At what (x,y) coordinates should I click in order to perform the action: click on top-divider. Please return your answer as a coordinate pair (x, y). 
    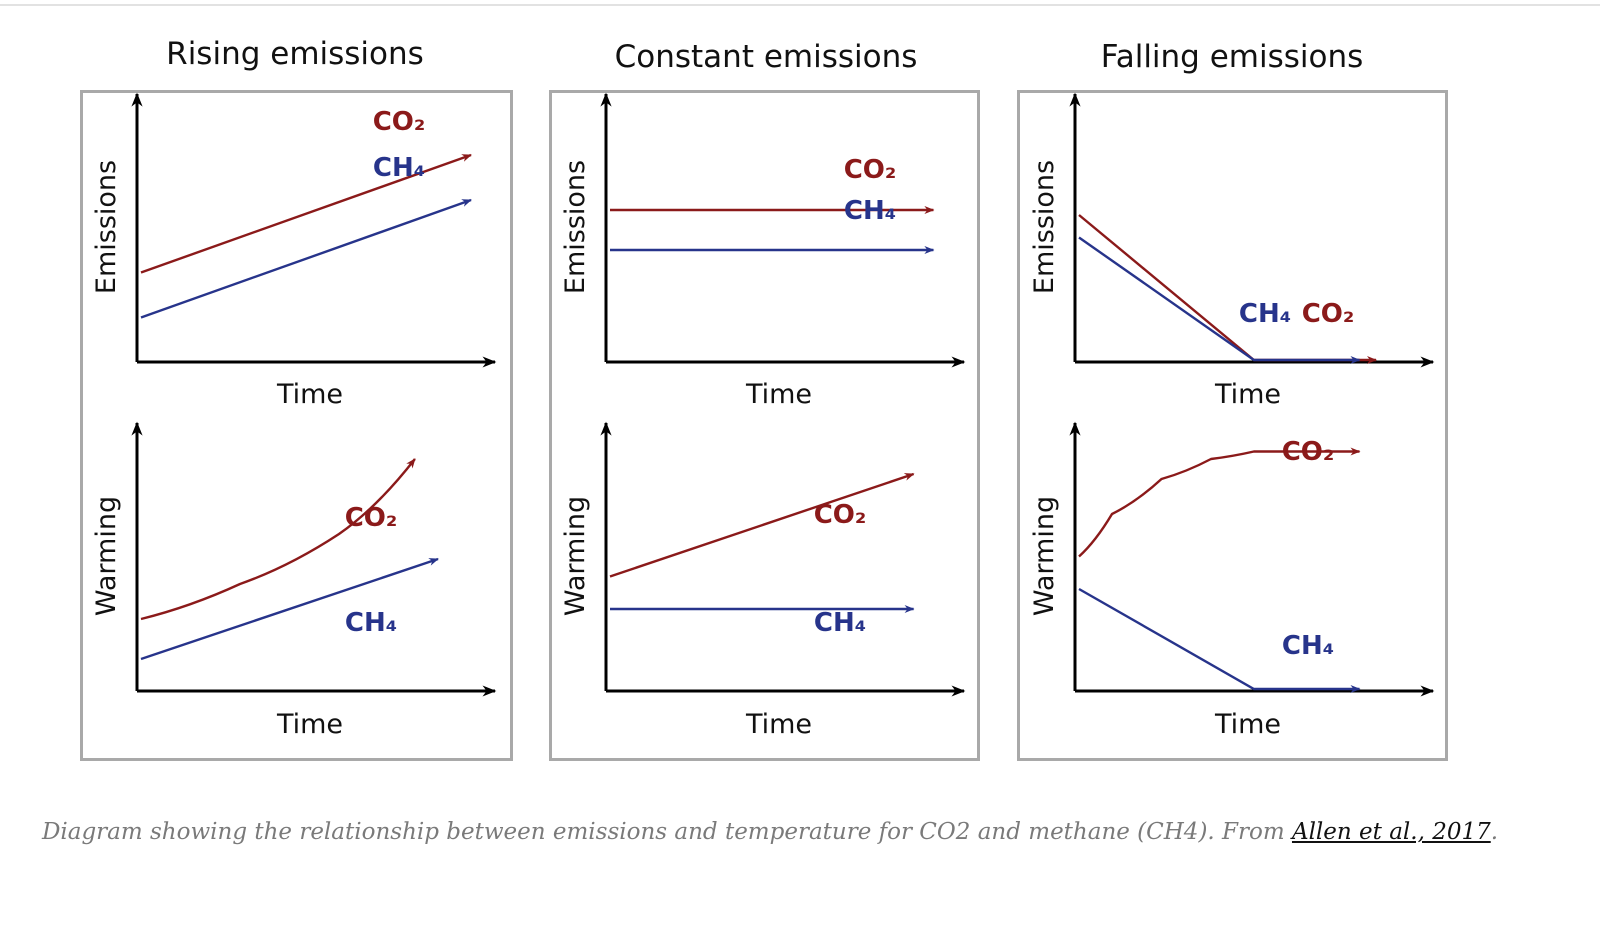
    Looking at the image, I should click on (800, 5).